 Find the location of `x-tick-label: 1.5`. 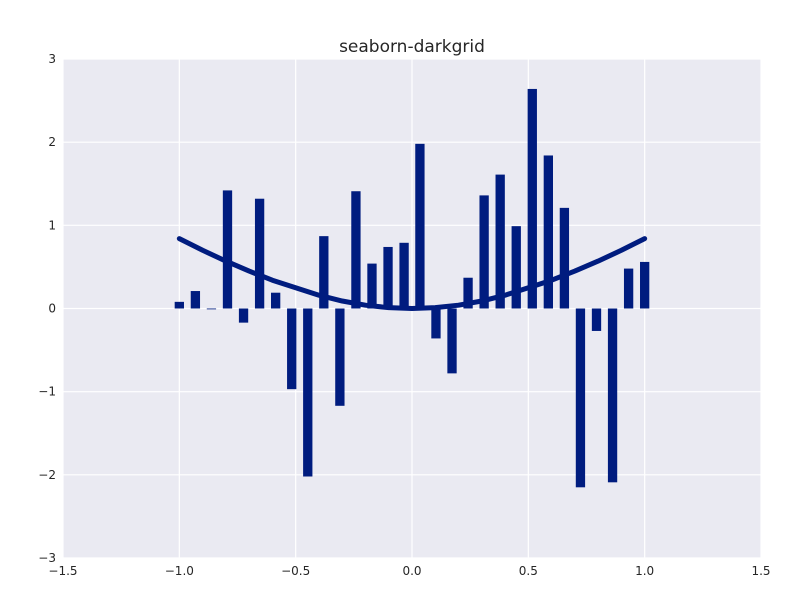

x-tick-label: 1.5 is located at coordinates (760, 571).